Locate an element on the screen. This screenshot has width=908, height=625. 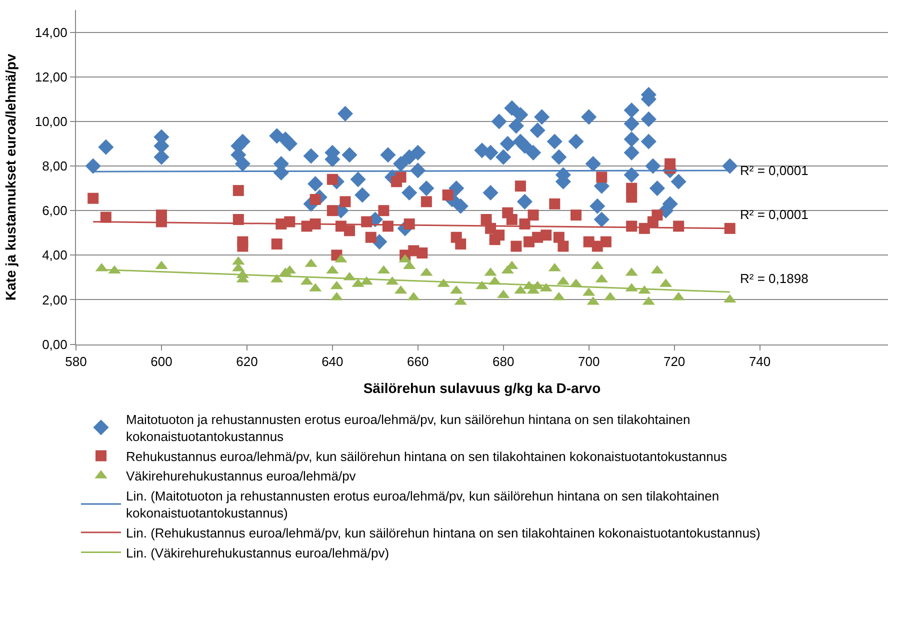
legend-label: Väkirehurehukustannus euroa/lehmä/pv is located at coordinates (241, 476).